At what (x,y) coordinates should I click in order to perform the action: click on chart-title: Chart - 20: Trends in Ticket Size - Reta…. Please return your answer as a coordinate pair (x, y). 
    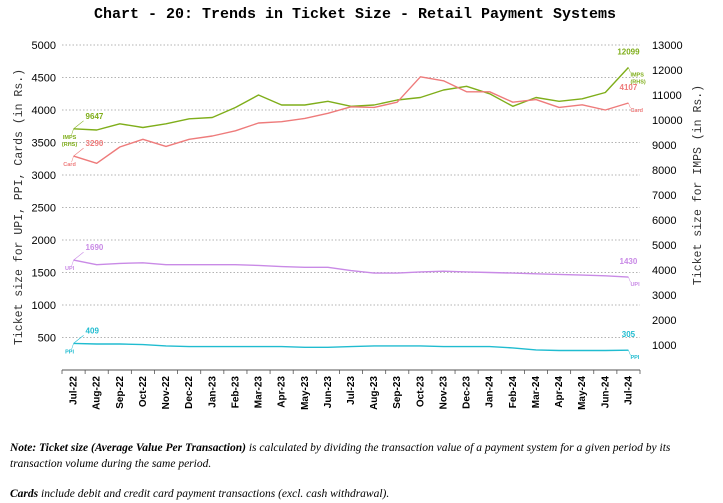
    Looking at the image, I should click on (355, 14).